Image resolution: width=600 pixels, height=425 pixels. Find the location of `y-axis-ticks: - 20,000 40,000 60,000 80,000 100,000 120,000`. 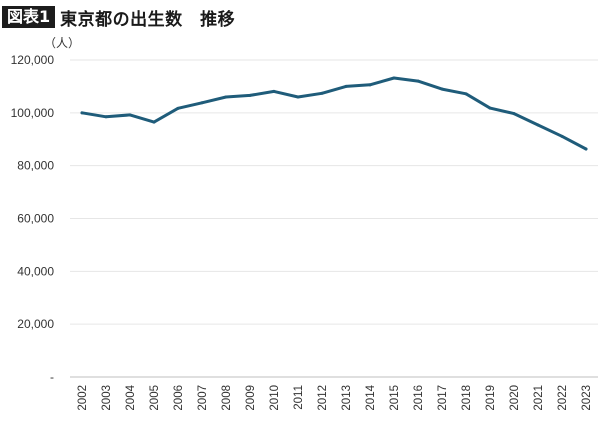

y-axis-ticks: - 20,000 40,000 60,000 80,000 100,000 120,000 is located at coordinates (33, 218).